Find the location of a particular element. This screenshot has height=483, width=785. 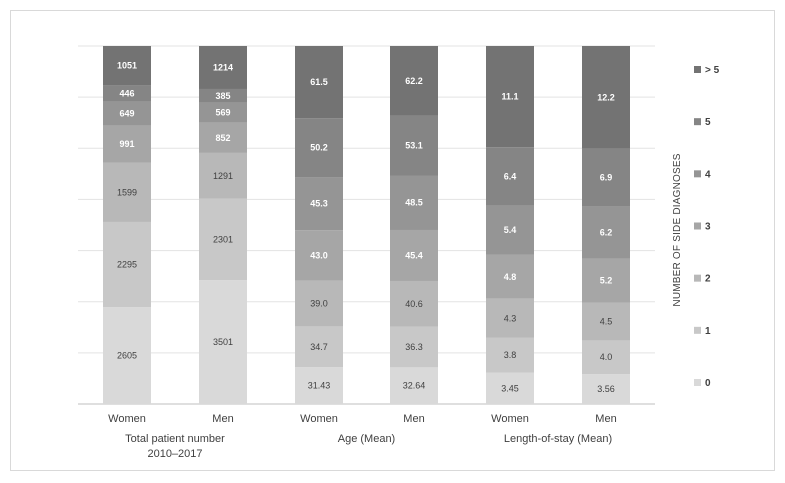

data-label: 1051 is located at coordinates (127, 66).